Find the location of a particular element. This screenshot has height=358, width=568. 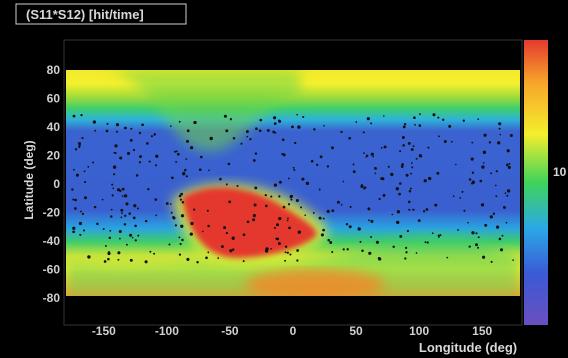

y-tick-label: 80 is located at coordinates (54, 70).